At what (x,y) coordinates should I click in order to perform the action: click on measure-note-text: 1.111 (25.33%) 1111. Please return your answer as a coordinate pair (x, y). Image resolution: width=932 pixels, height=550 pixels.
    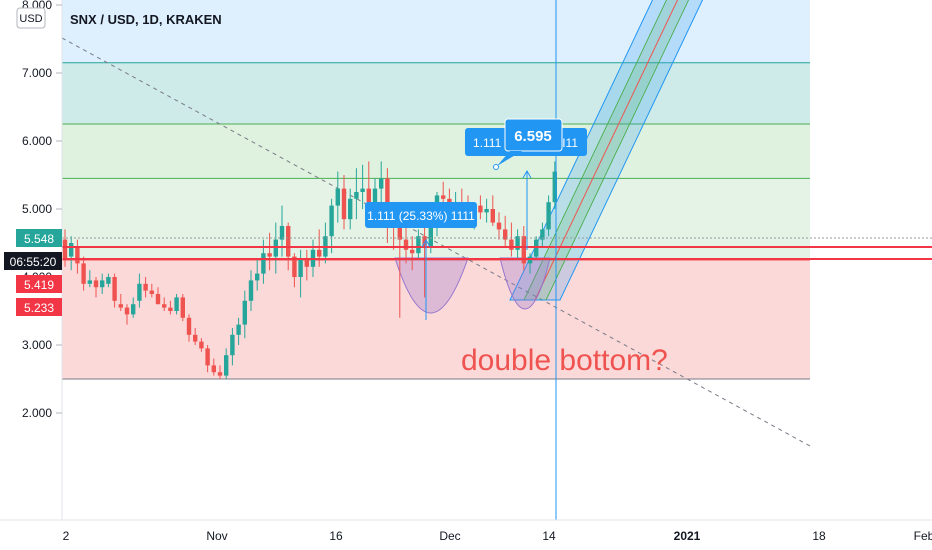
    Looking at the image, I should click on (421, 216).